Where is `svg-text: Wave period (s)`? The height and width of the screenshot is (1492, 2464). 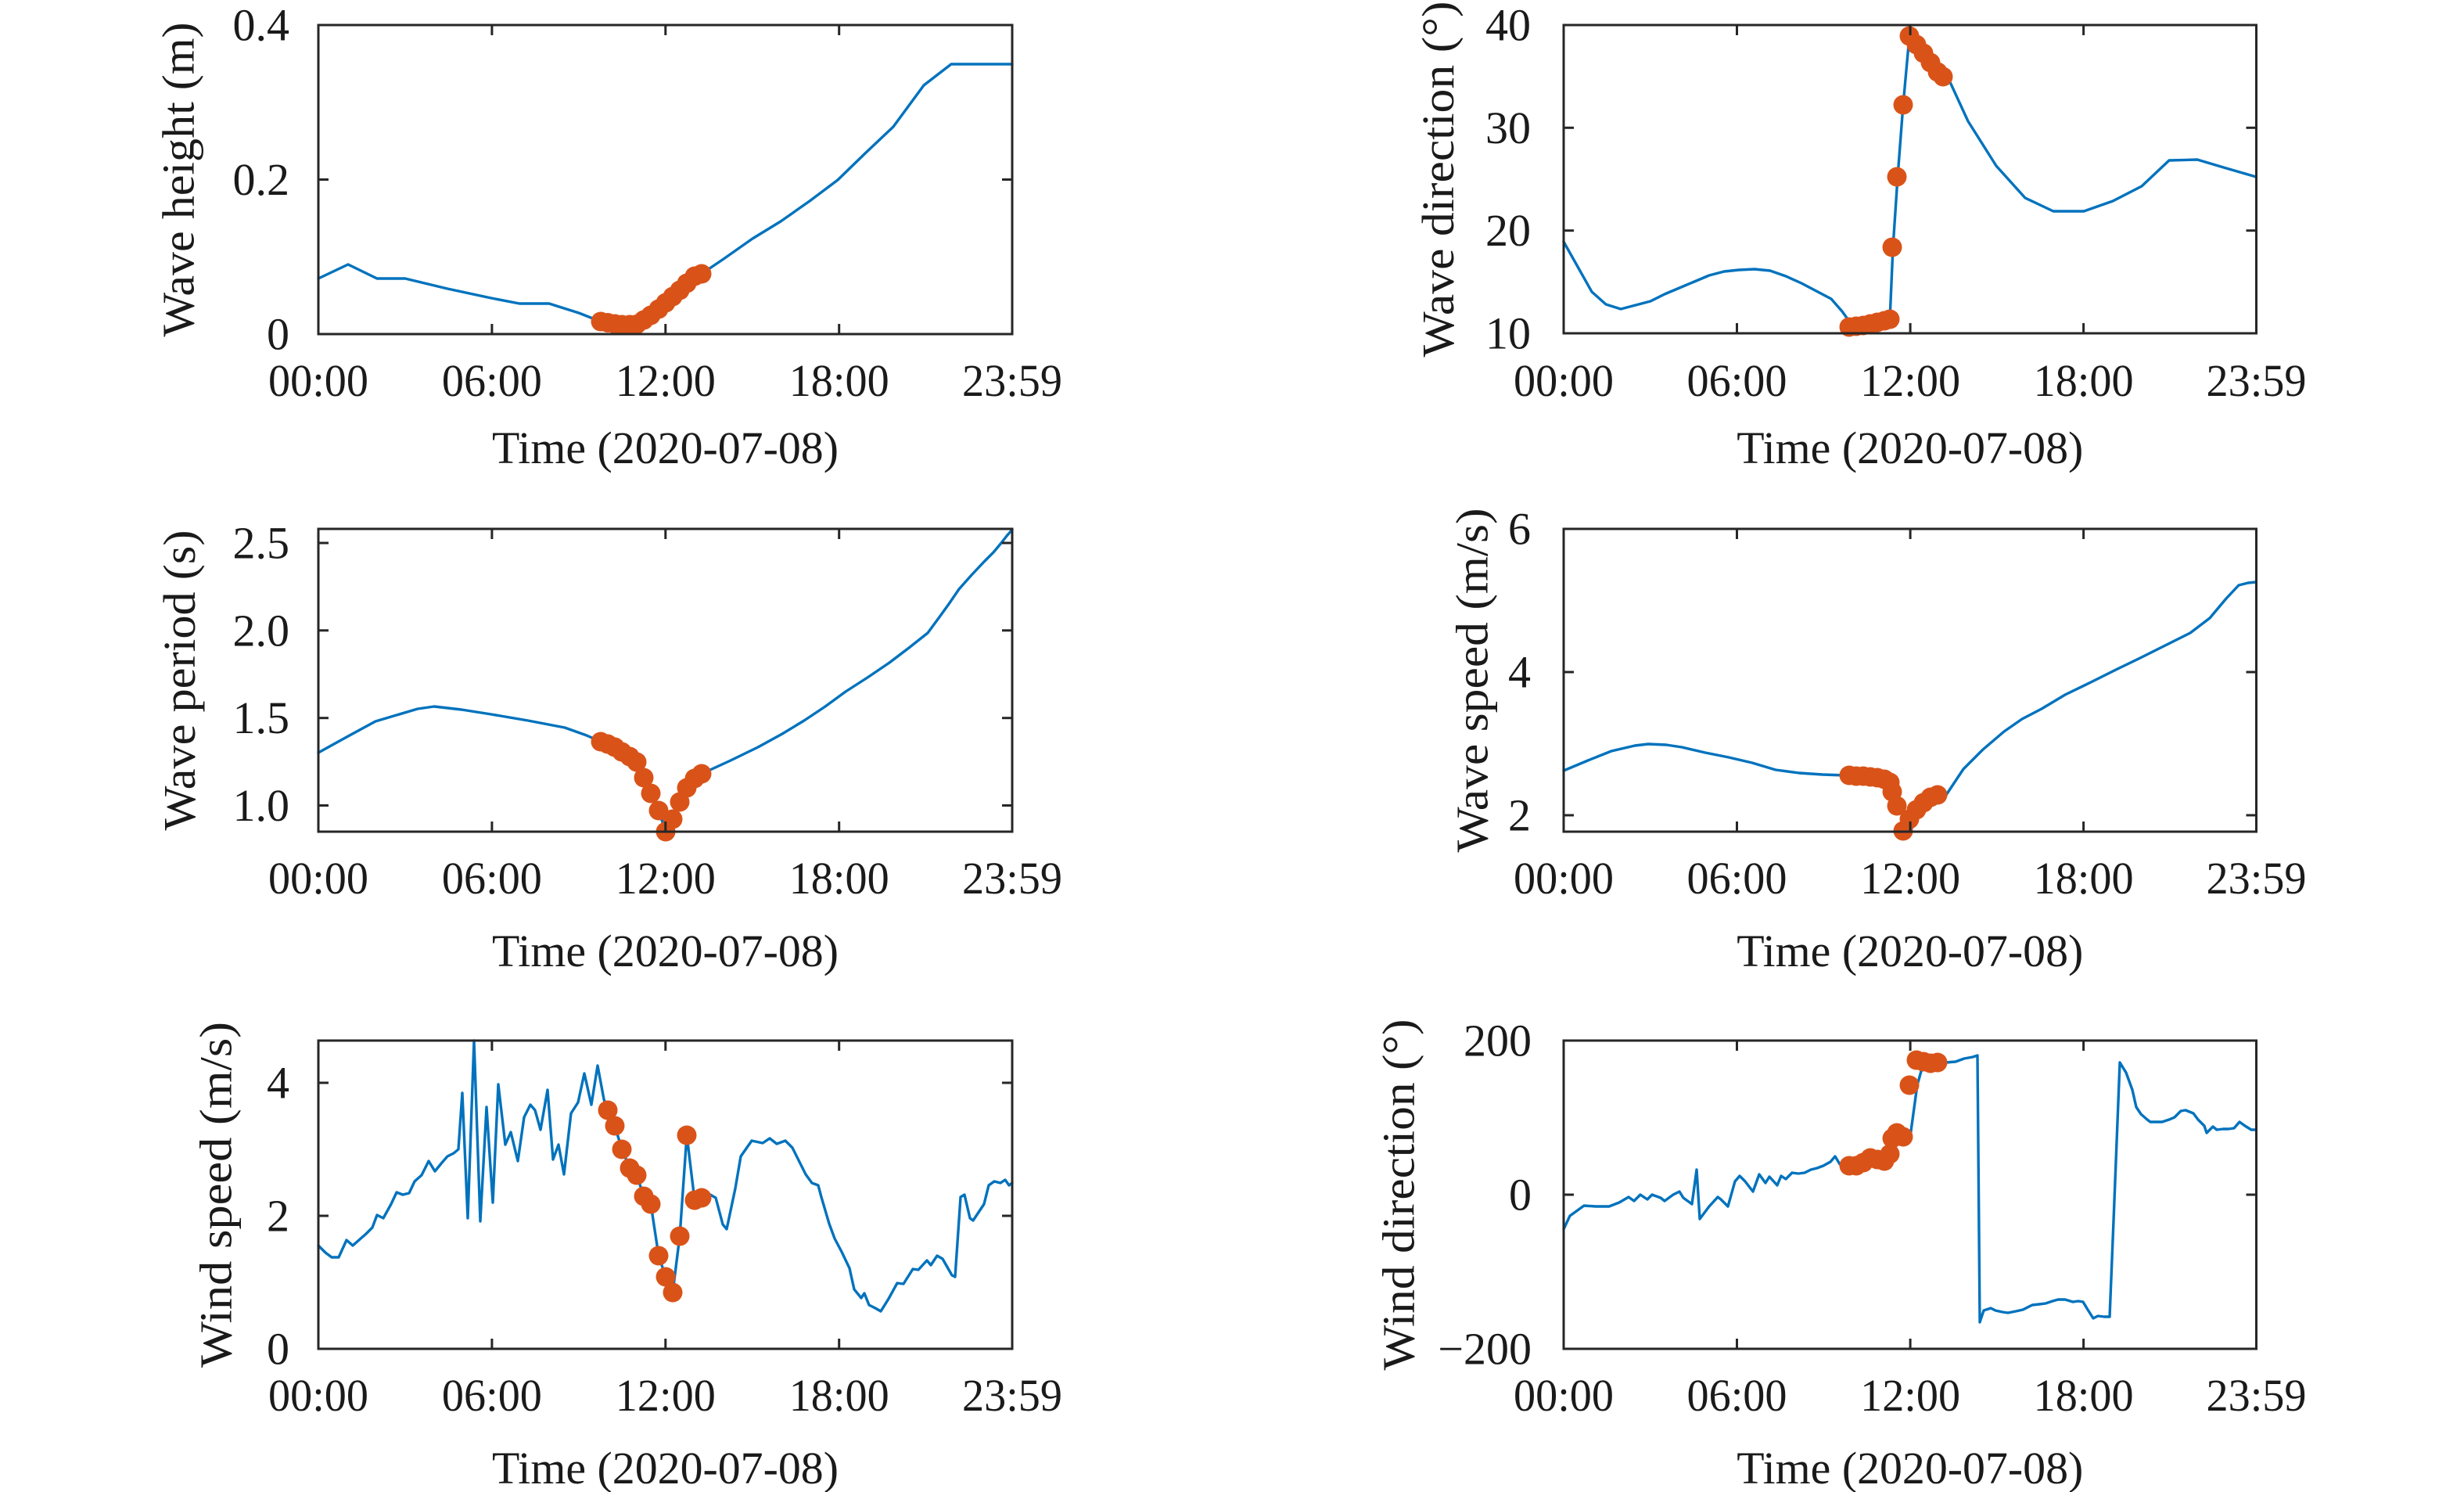 svg-text: Wave period (s) is located at coordinates (179, 680).